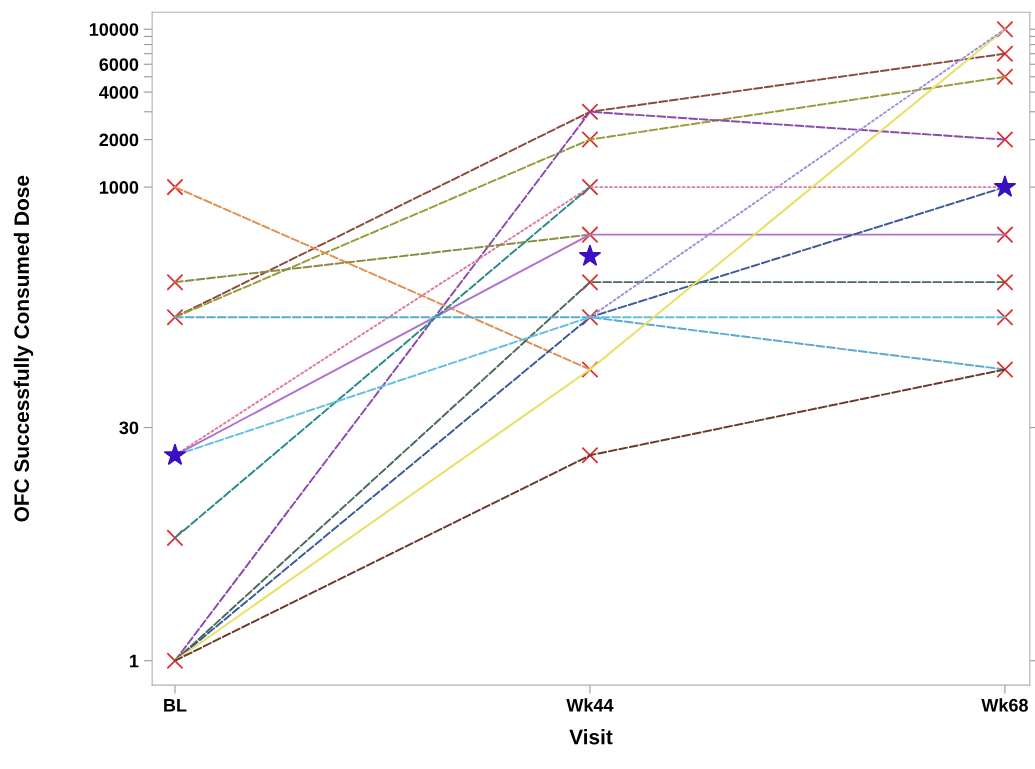 The height and width of the screenshot is (769, 1035). Describe the element at coordinates (129, 428) in the screenshot. I see `y-tick-label: 30` at that location.